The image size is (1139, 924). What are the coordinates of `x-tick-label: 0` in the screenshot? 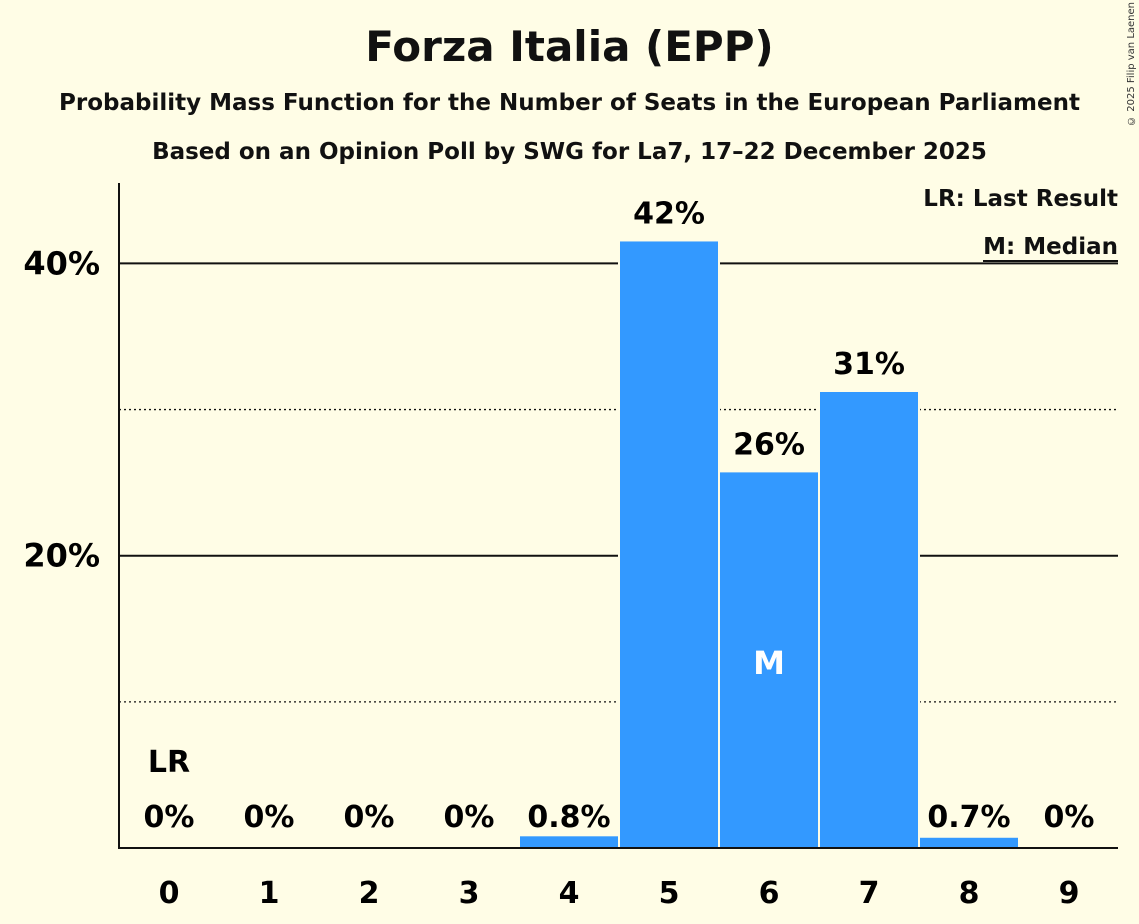 It's located at (169, 893).